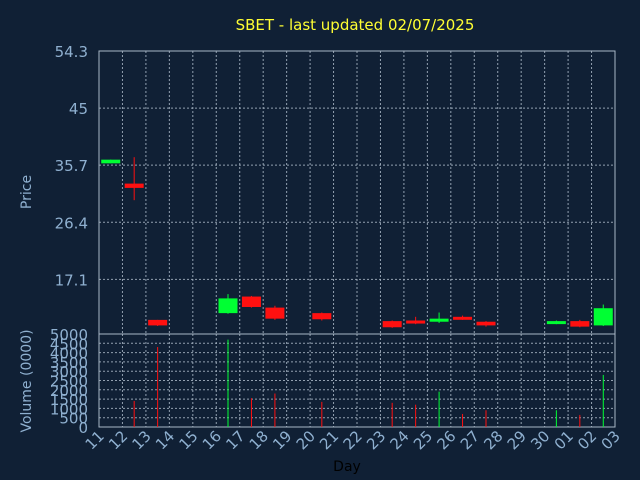 The height and width of the screenshot is (480, 640). What do you see at coordinates (376, 440) in the screenshot?
I see `day-tick-label: 23` at bounding box center [376, 440].